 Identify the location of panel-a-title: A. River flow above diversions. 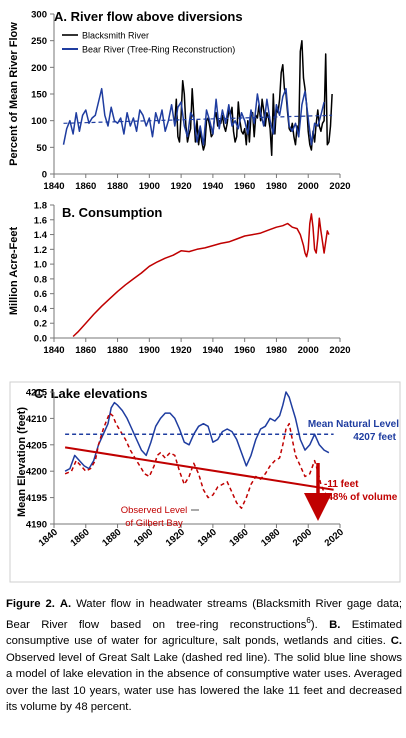
(148, 16).